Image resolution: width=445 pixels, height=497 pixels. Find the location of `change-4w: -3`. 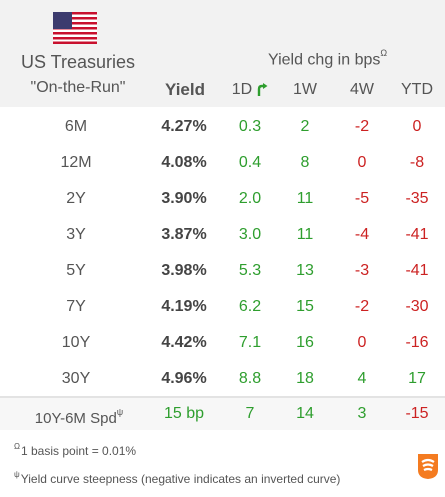

change-4w: -3 is located at coordinates (362, 270).